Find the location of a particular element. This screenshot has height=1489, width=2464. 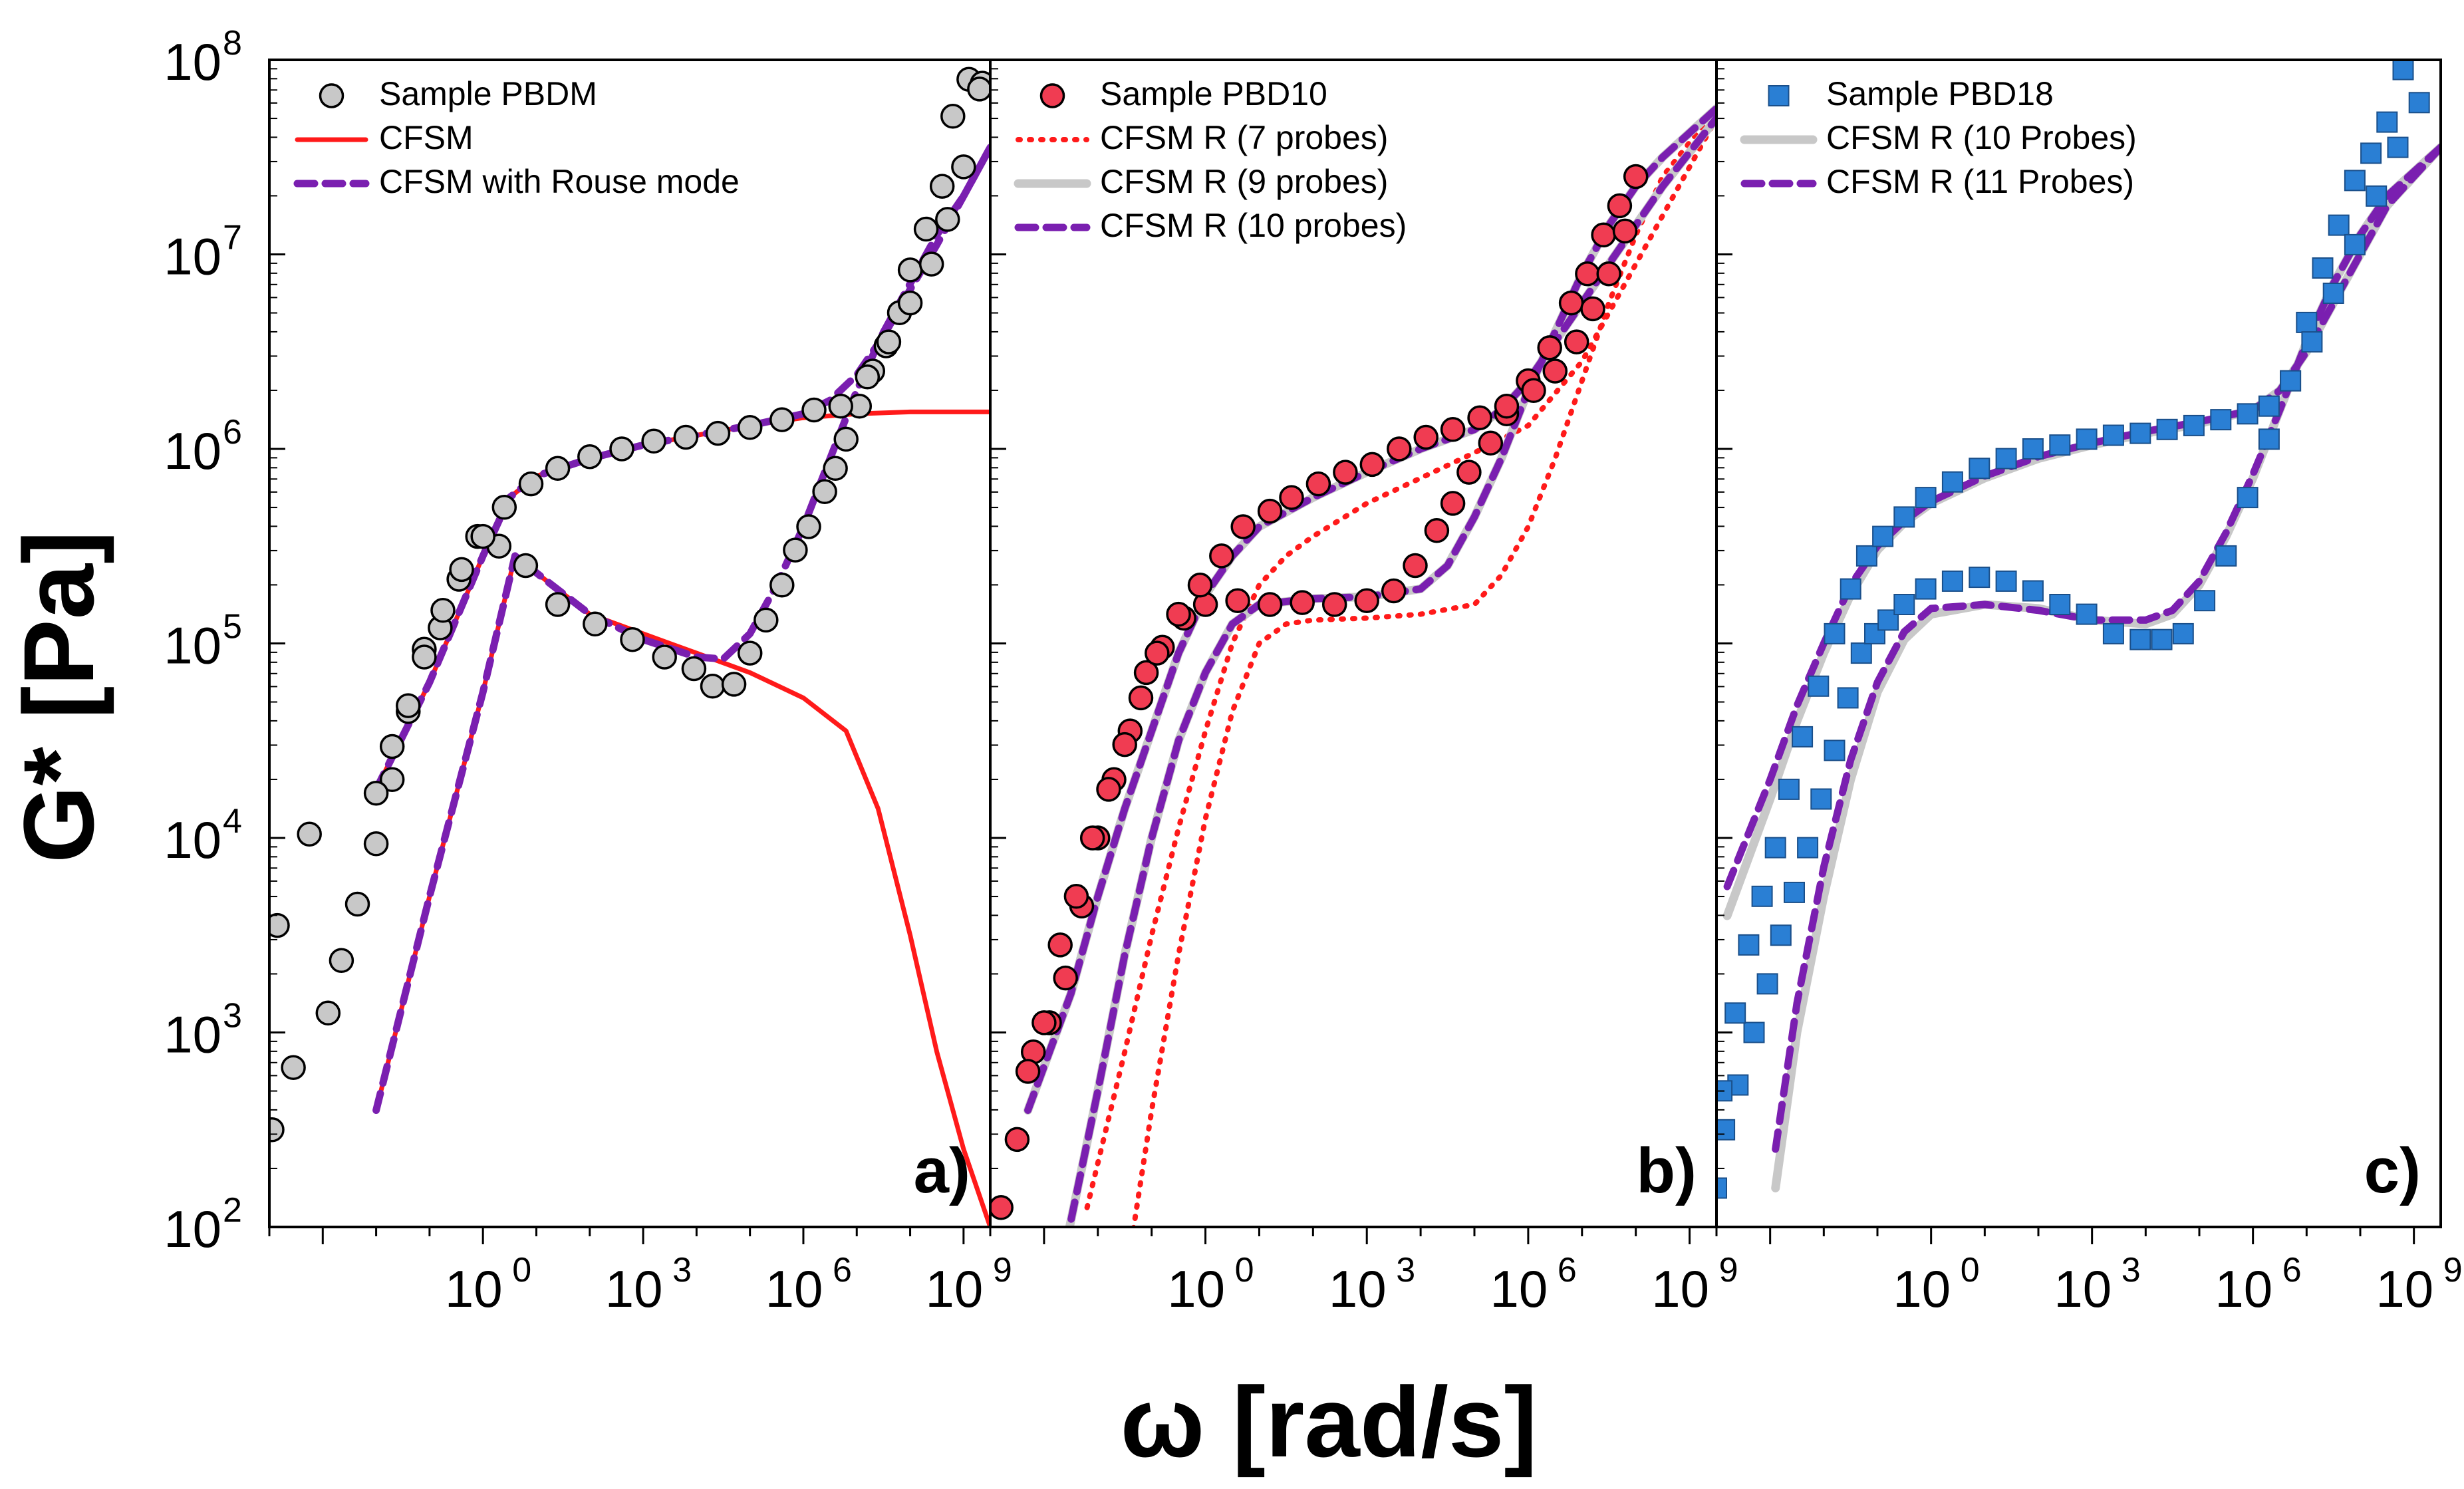

legend-label: Sample PBD10 is located at coordinates (1213, 93).